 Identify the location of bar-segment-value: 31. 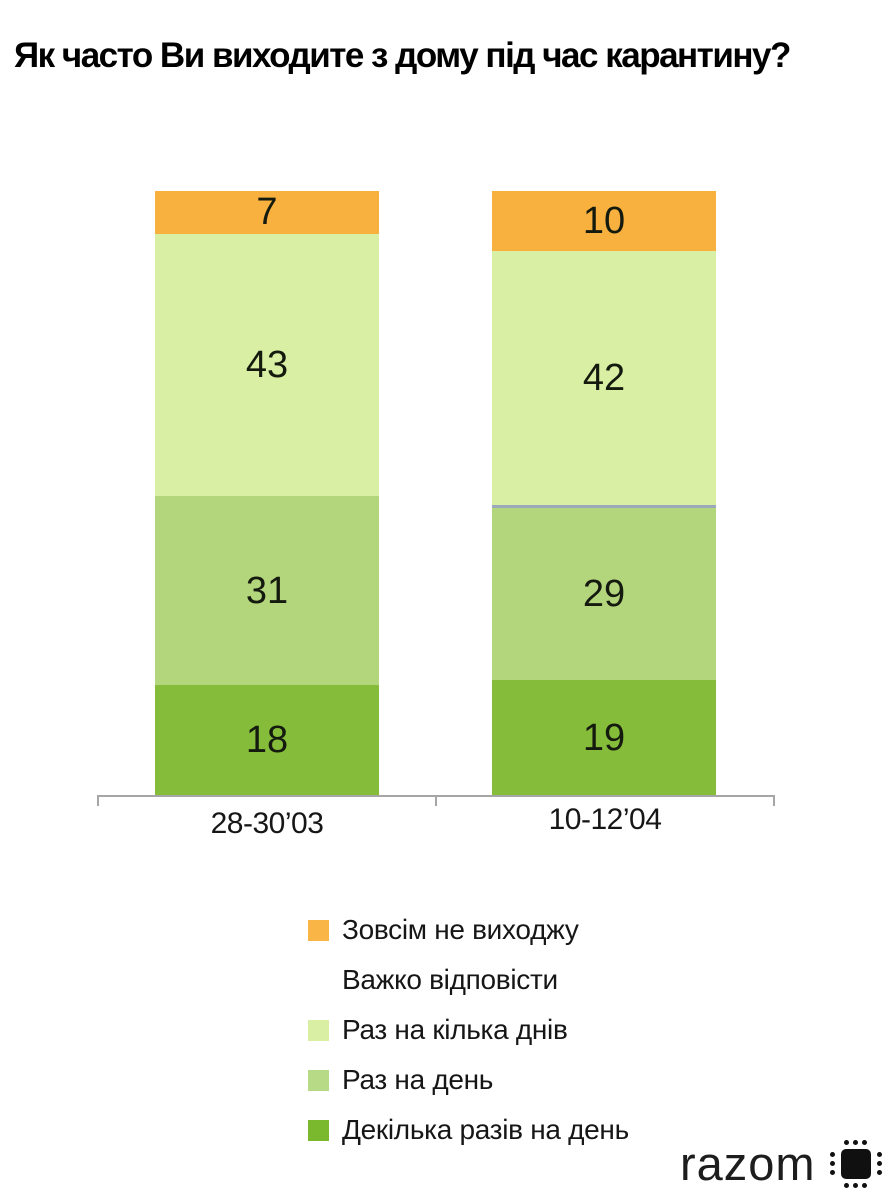
(267, 590).